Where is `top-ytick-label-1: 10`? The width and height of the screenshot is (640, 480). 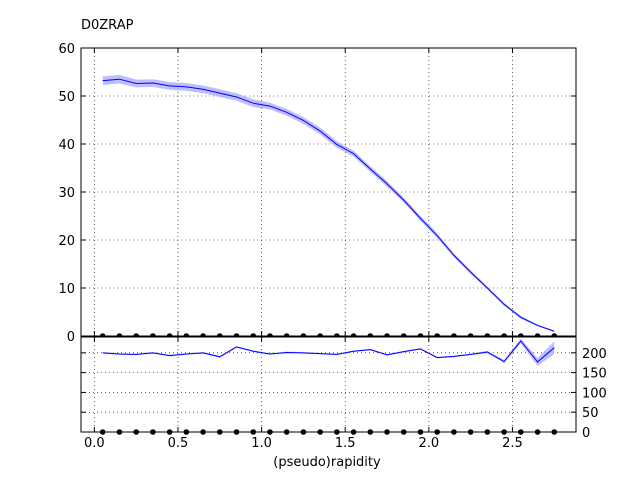
top-ytick-label-1: 10 is located at coordinates (66, 289).